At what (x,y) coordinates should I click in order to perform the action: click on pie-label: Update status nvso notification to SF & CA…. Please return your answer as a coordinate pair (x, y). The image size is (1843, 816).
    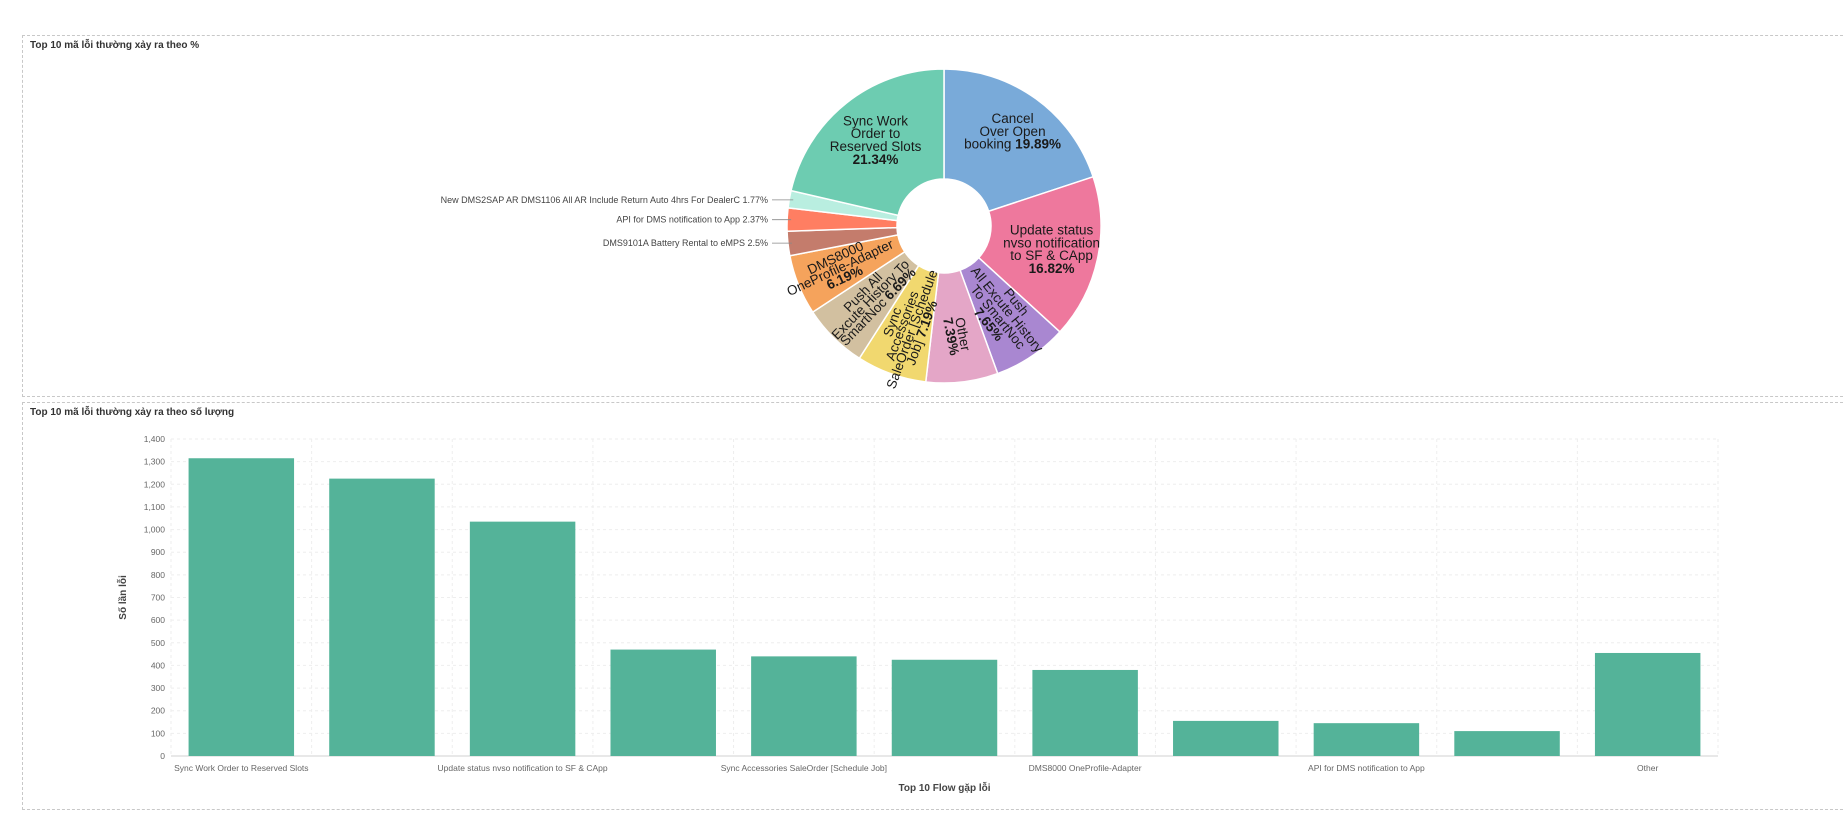
    Looking at the image, I should click on (1051, 249).